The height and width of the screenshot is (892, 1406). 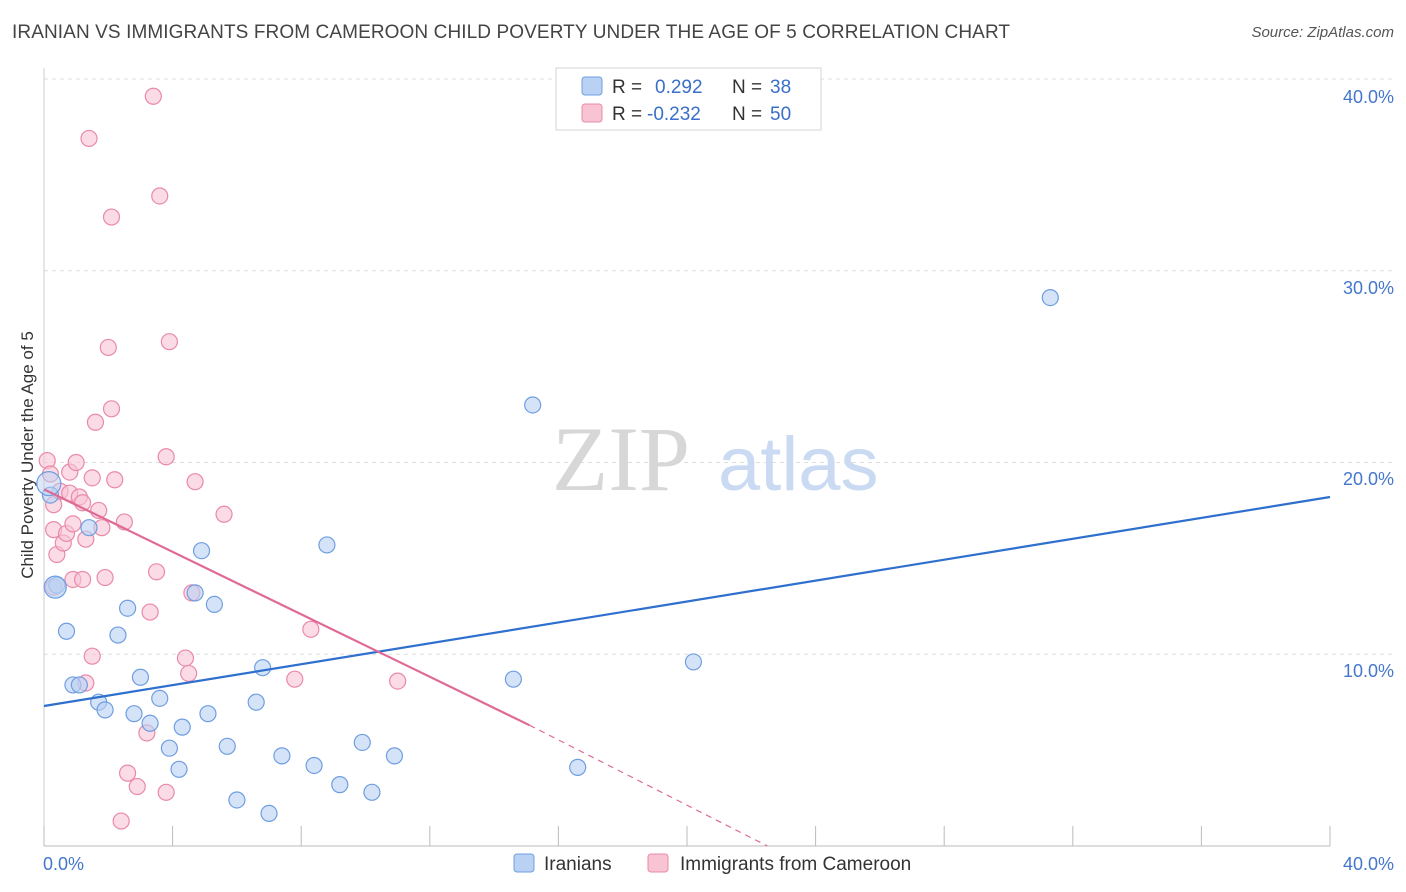 What do you see at coordinates (1368, 864) in the screenshot?
I see `x-tick-label-40: 40.0%` at bounding box center [1368, 864].